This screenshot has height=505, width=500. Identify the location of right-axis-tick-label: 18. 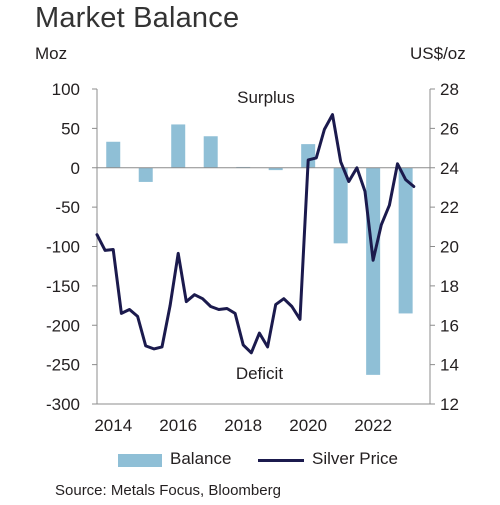
(449, 286).